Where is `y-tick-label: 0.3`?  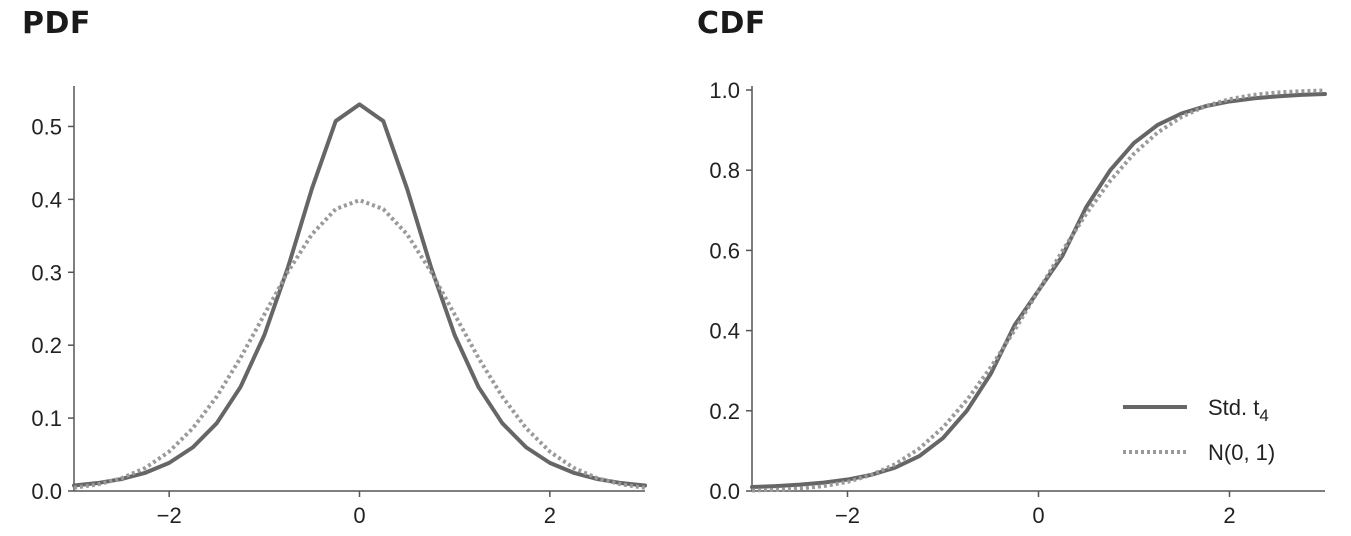
y-tick-label: 0.3 is located at coordinates (46, 272).